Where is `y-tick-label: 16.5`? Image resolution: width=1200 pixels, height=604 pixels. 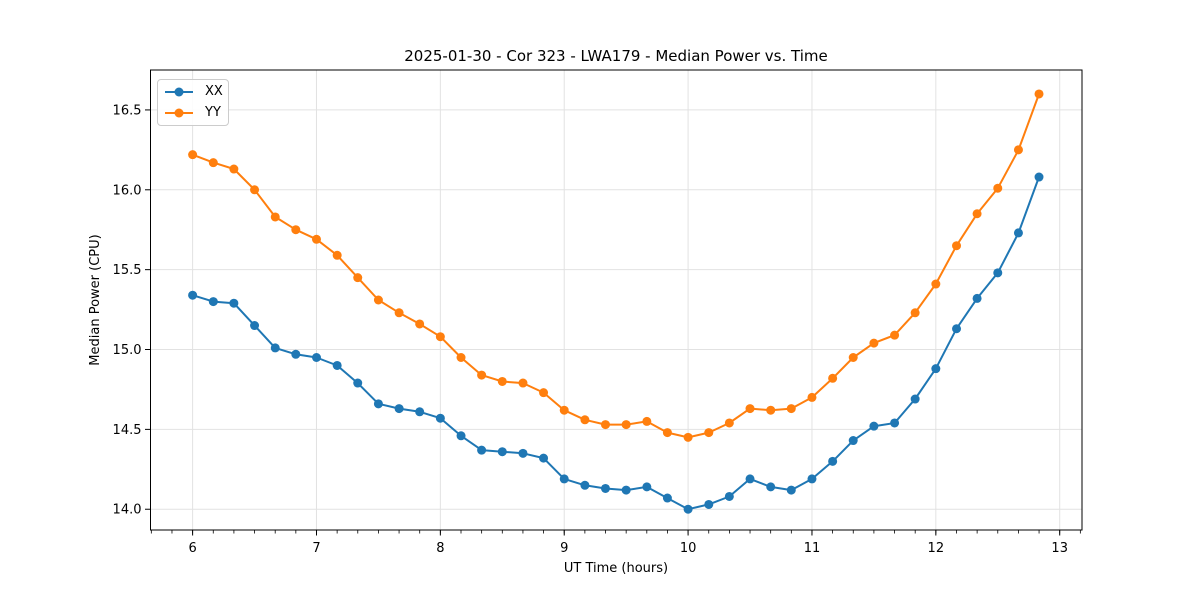 y-tick-label: 16.5 is located at coordinates (127, 110).